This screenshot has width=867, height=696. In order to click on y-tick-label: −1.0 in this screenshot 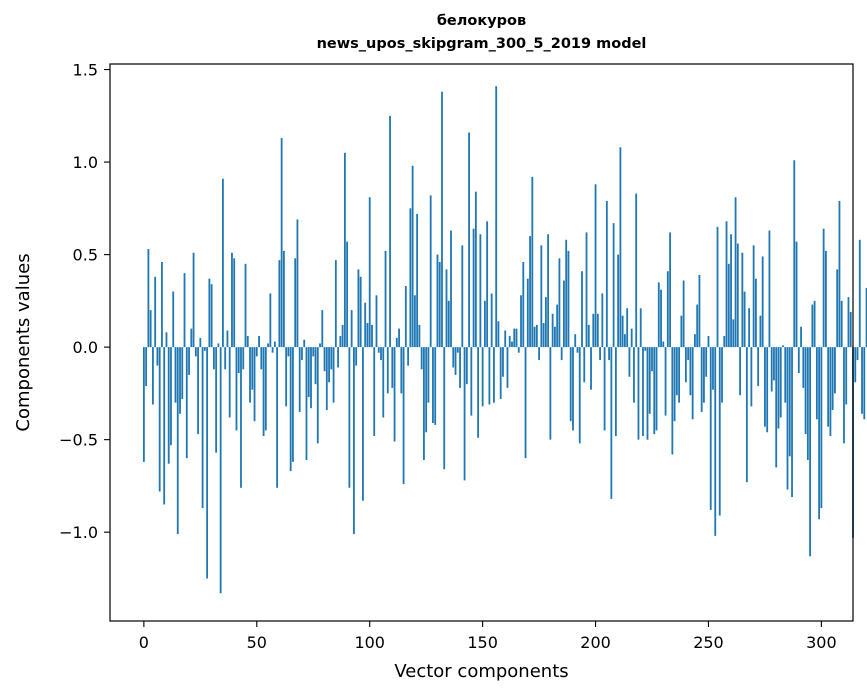, I will do `click(78, 532)`.